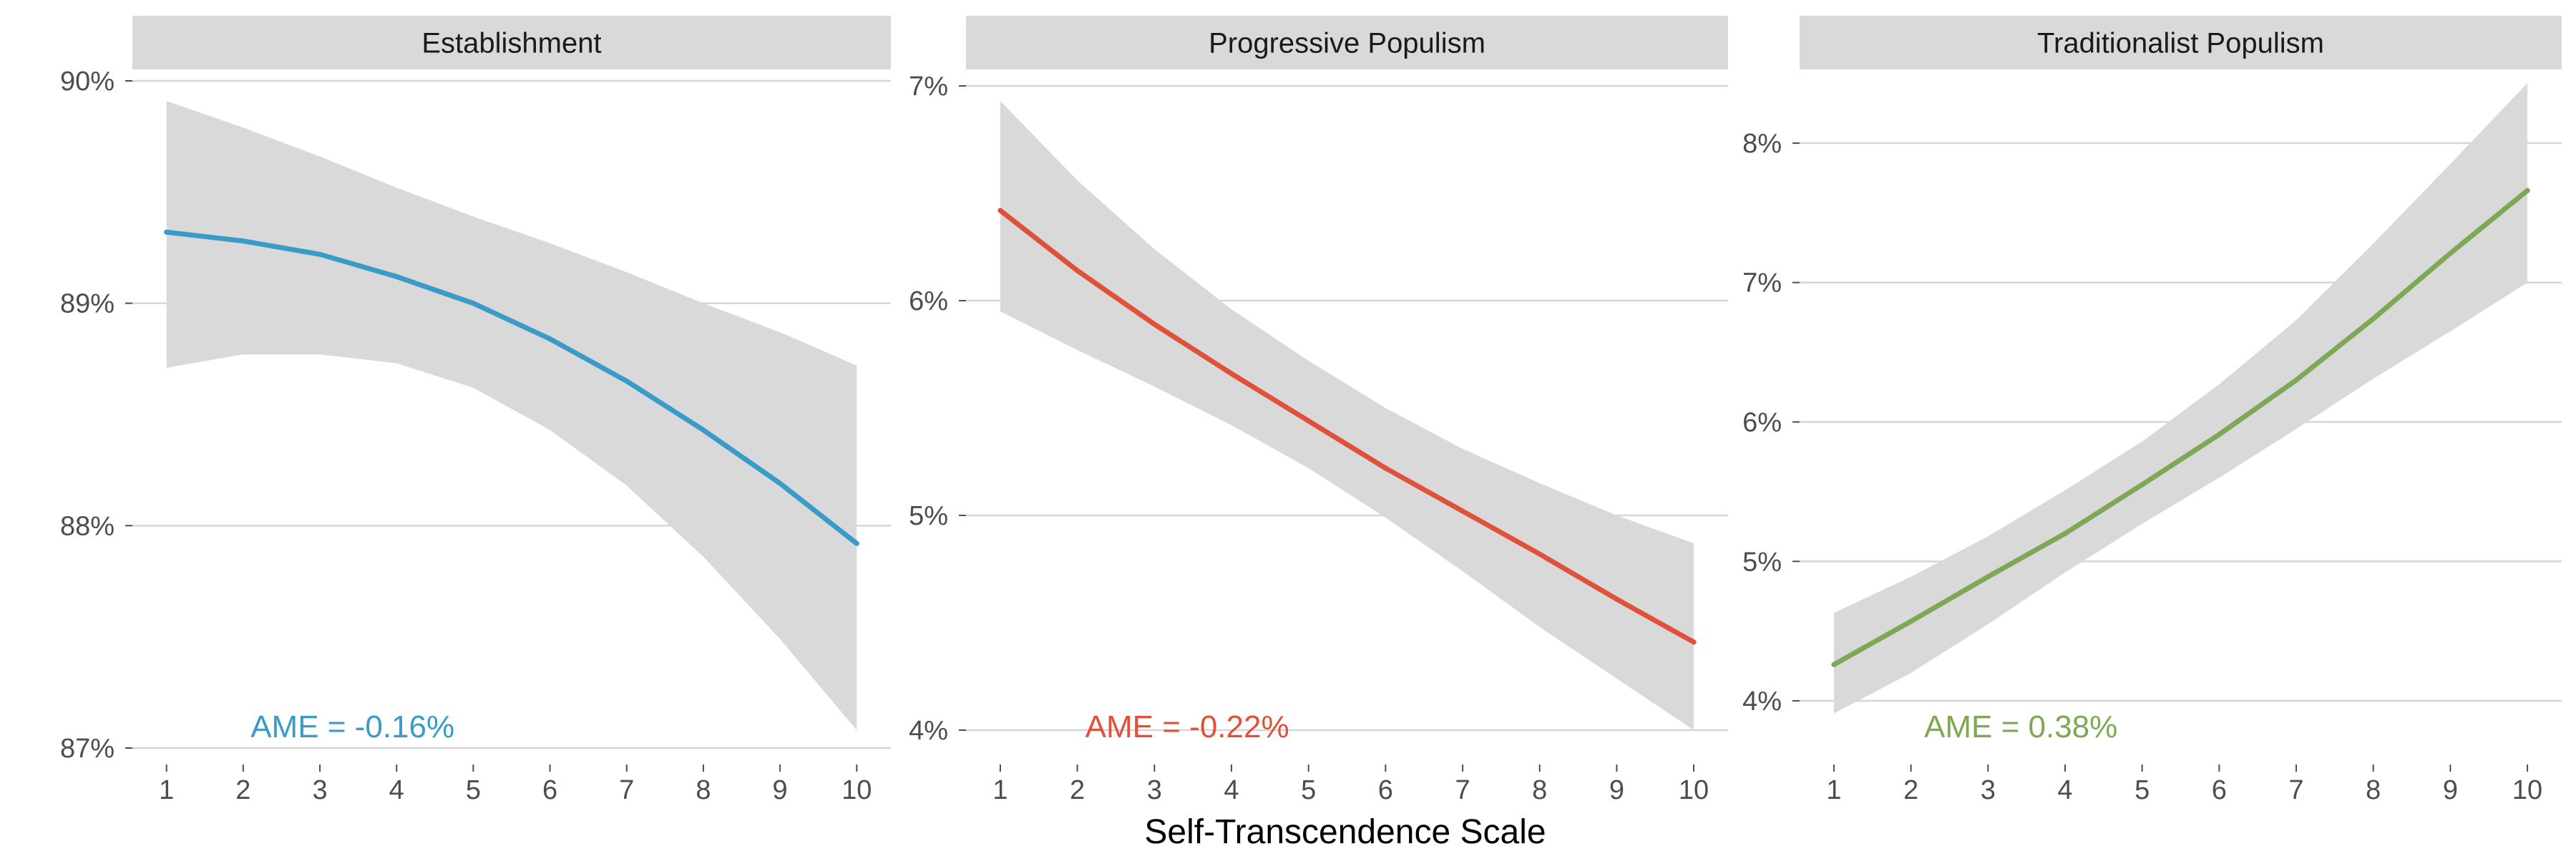 The image size is (2576, 859). I want to click on ame-annotation: AME = -0.22%, so click(1187, 726).